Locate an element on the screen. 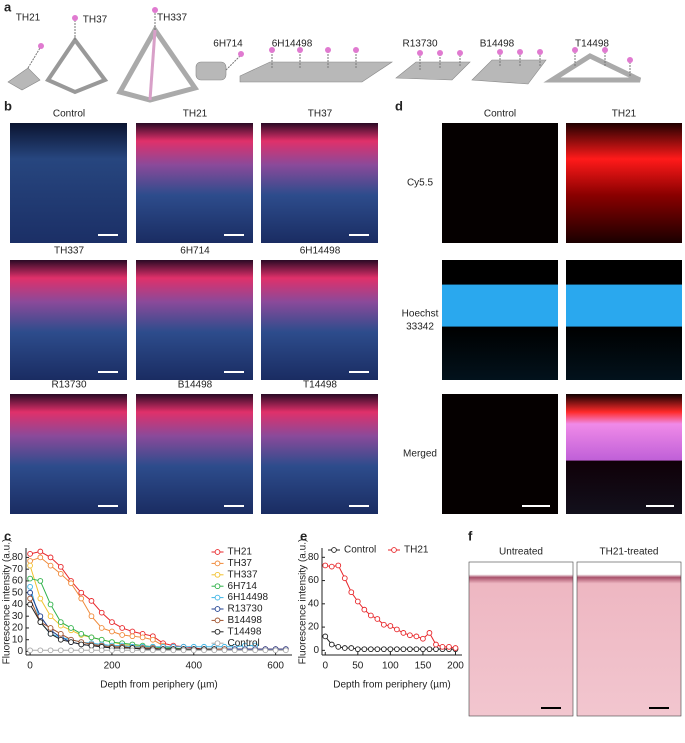  column-title: TH21 is located at coordinates (624, 114).